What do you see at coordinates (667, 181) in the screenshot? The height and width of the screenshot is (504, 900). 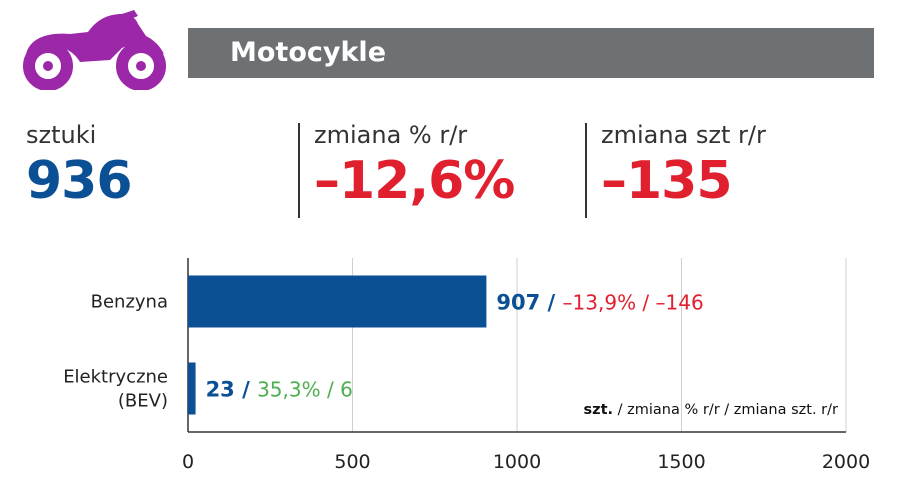 I see `stat-unit-change-value: –135` at bounding box center [667, 181].